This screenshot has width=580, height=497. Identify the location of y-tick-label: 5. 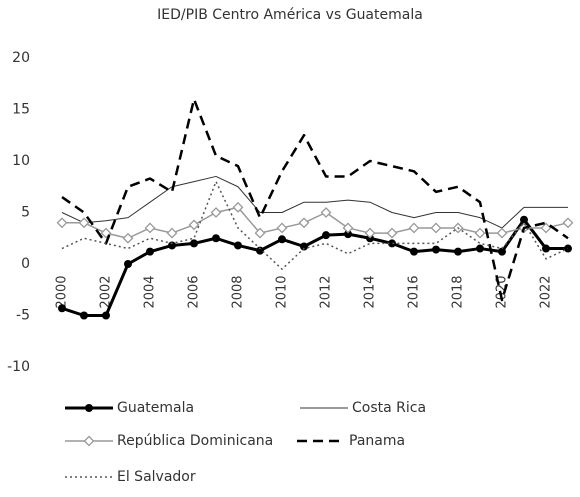
(25, 213).